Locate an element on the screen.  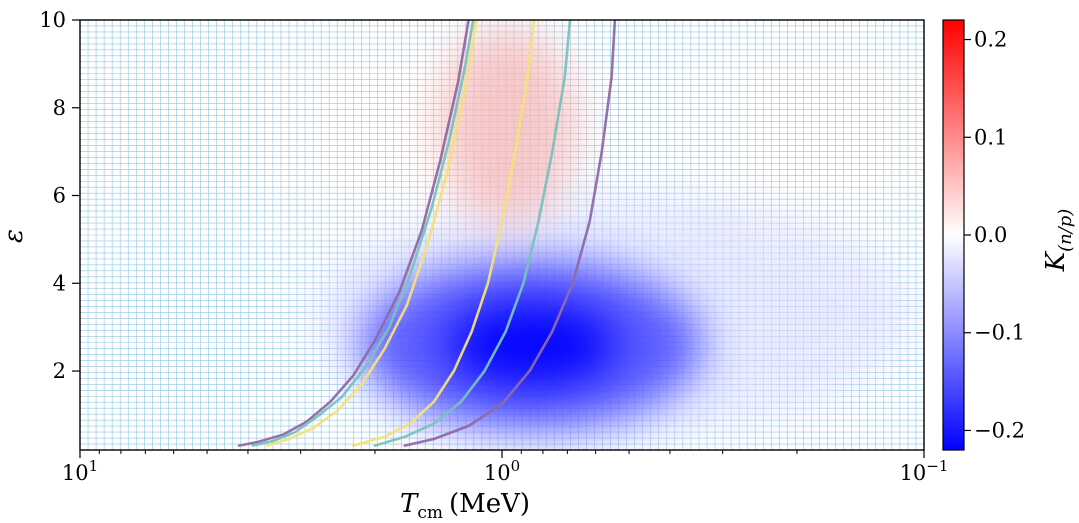
y-tick-label: 8 is located at coordinates (59, 108).